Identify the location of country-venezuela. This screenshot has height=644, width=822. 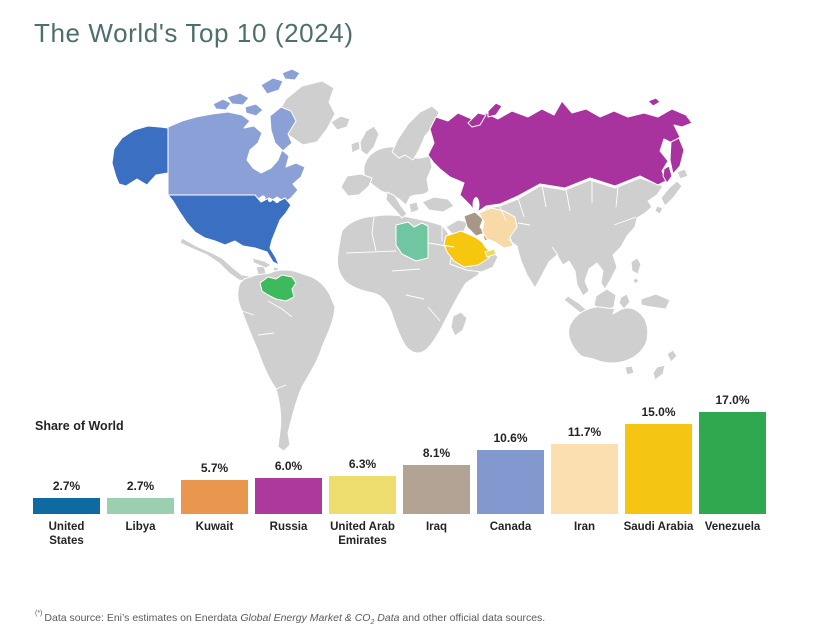
(278, 288).